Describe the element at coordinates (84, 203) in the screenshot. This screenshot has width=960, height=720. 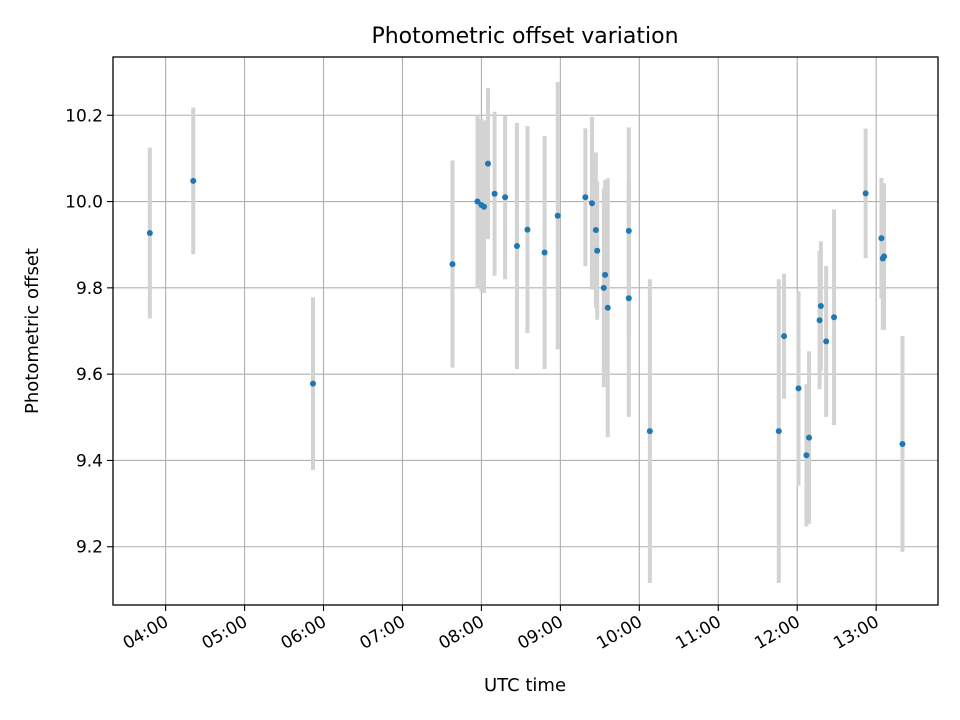
I see `y-tick-label: 10.0` at that location.